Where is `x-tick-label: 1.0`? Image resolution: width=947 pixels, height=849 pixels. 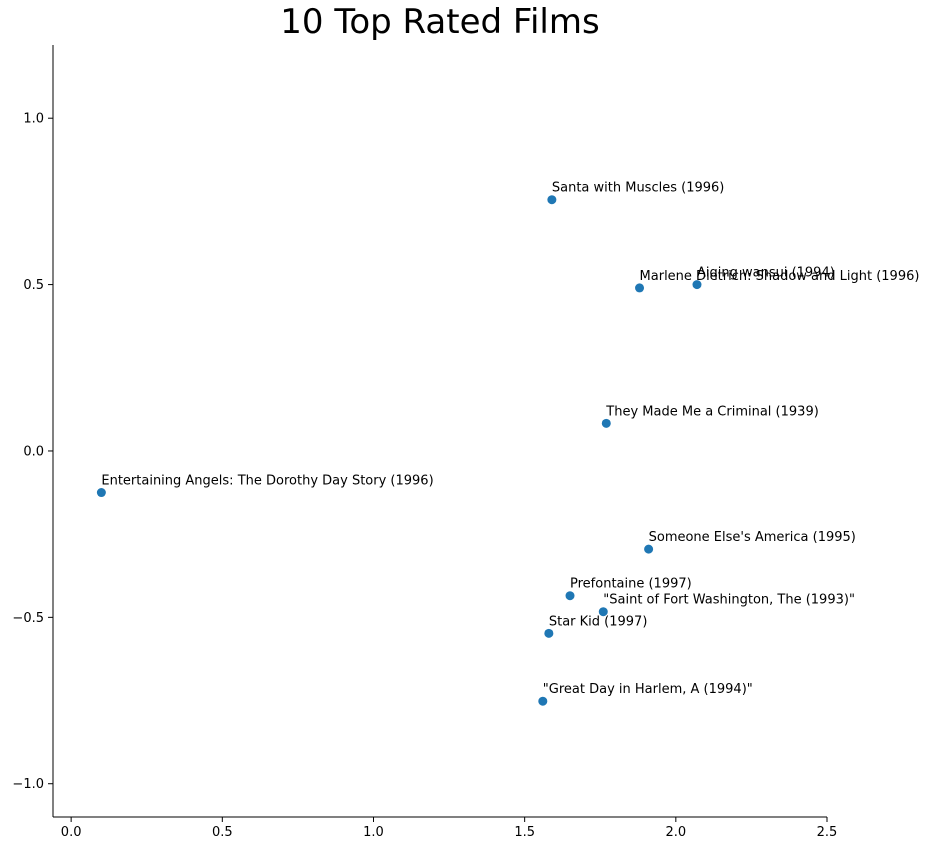
x-tick-label: 1.0 is located at coordinates (373, 832).